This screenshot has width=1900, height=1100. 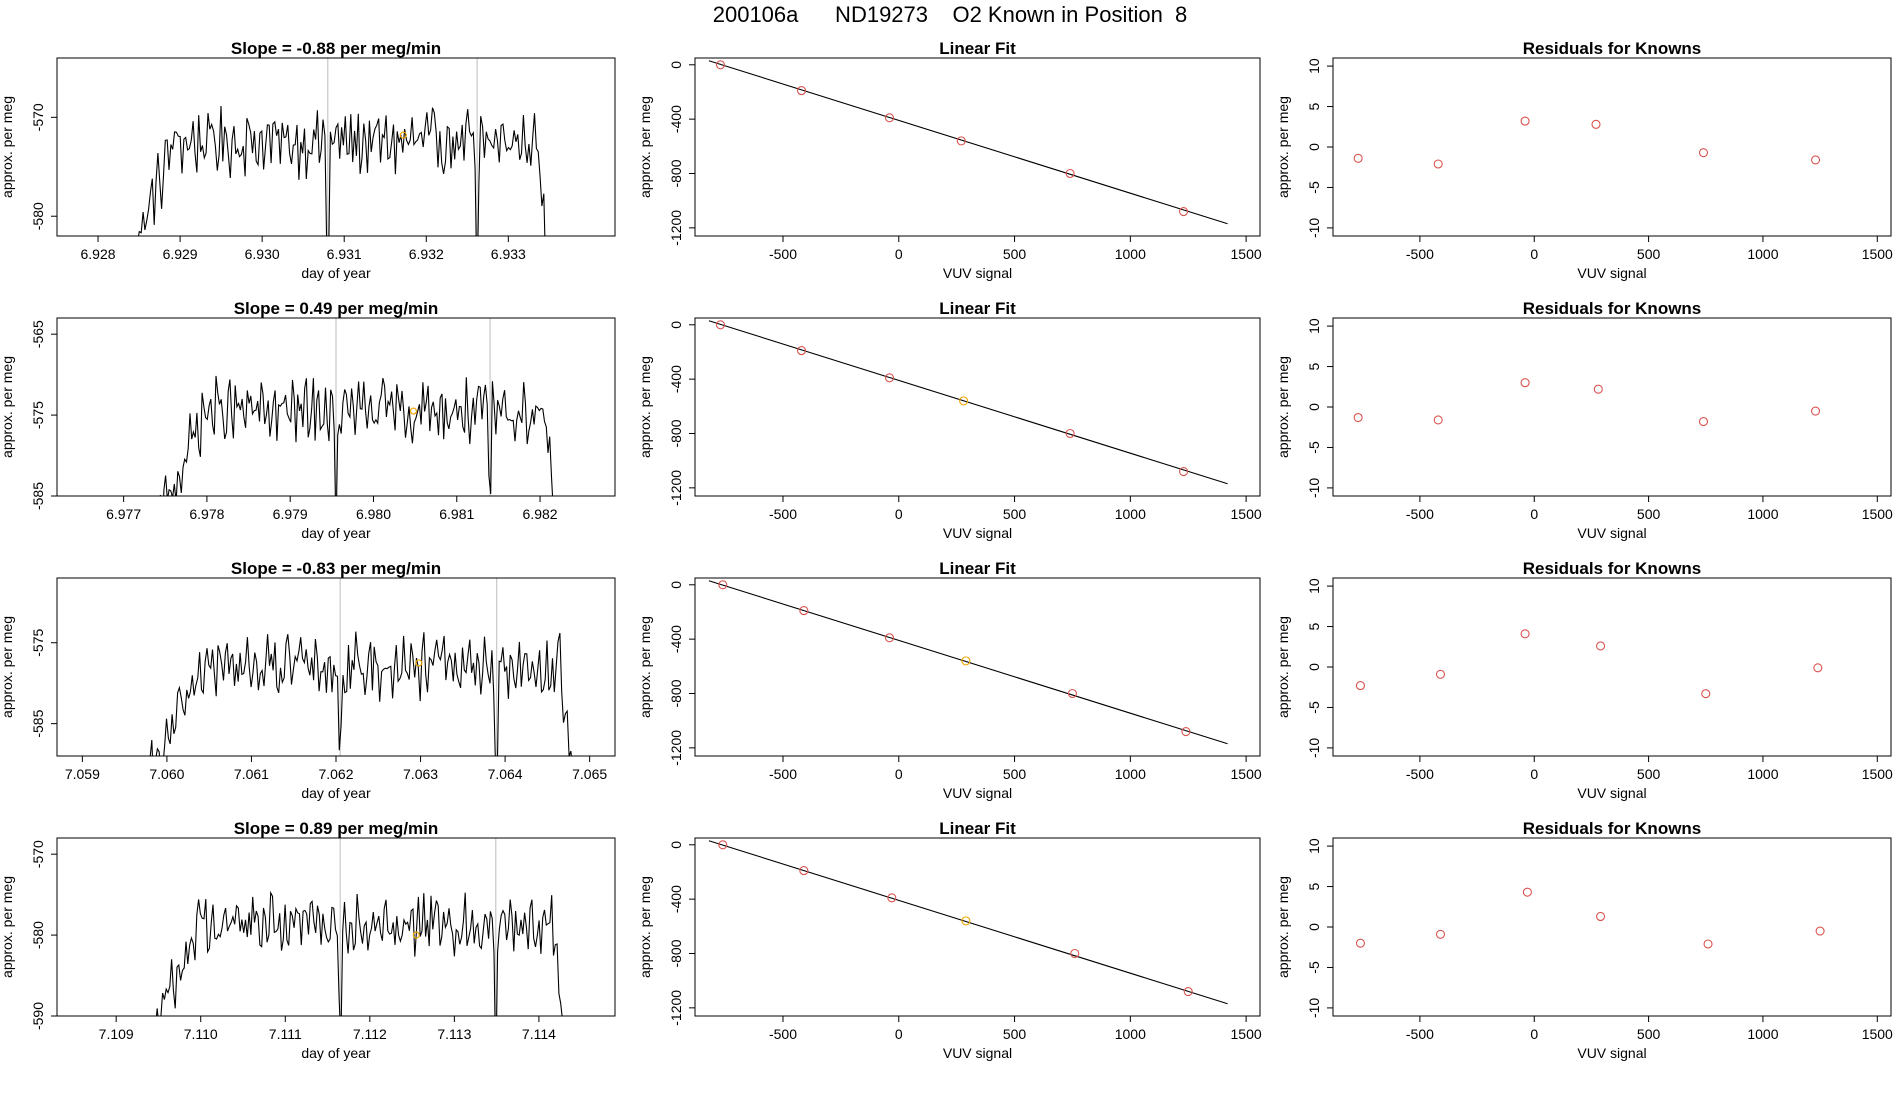 I want to click on y-tick-label: -565, so click(x=38, y=334).